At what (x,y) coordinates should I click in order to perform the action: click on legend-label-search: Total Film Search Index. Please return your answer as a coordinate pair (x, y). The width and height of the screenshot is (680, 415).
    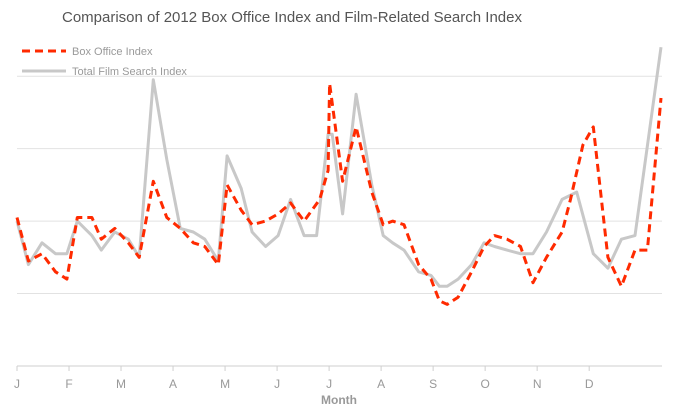
    Looking at the image, I should click on (129, 72).